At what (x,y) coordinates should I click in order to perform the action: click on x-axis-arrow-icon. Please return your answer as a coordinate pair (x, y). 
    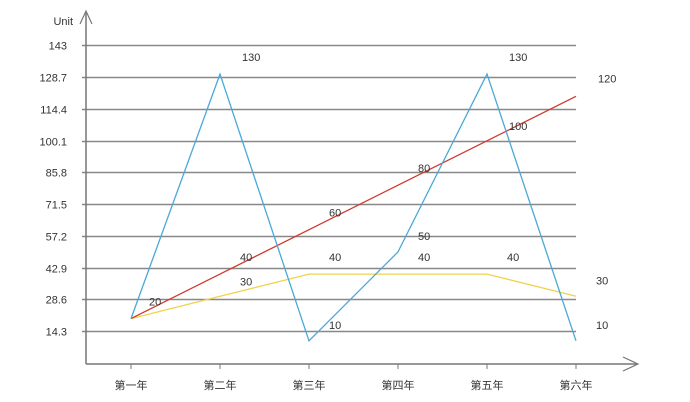
    Looking at the image, I should click on (631, 364).